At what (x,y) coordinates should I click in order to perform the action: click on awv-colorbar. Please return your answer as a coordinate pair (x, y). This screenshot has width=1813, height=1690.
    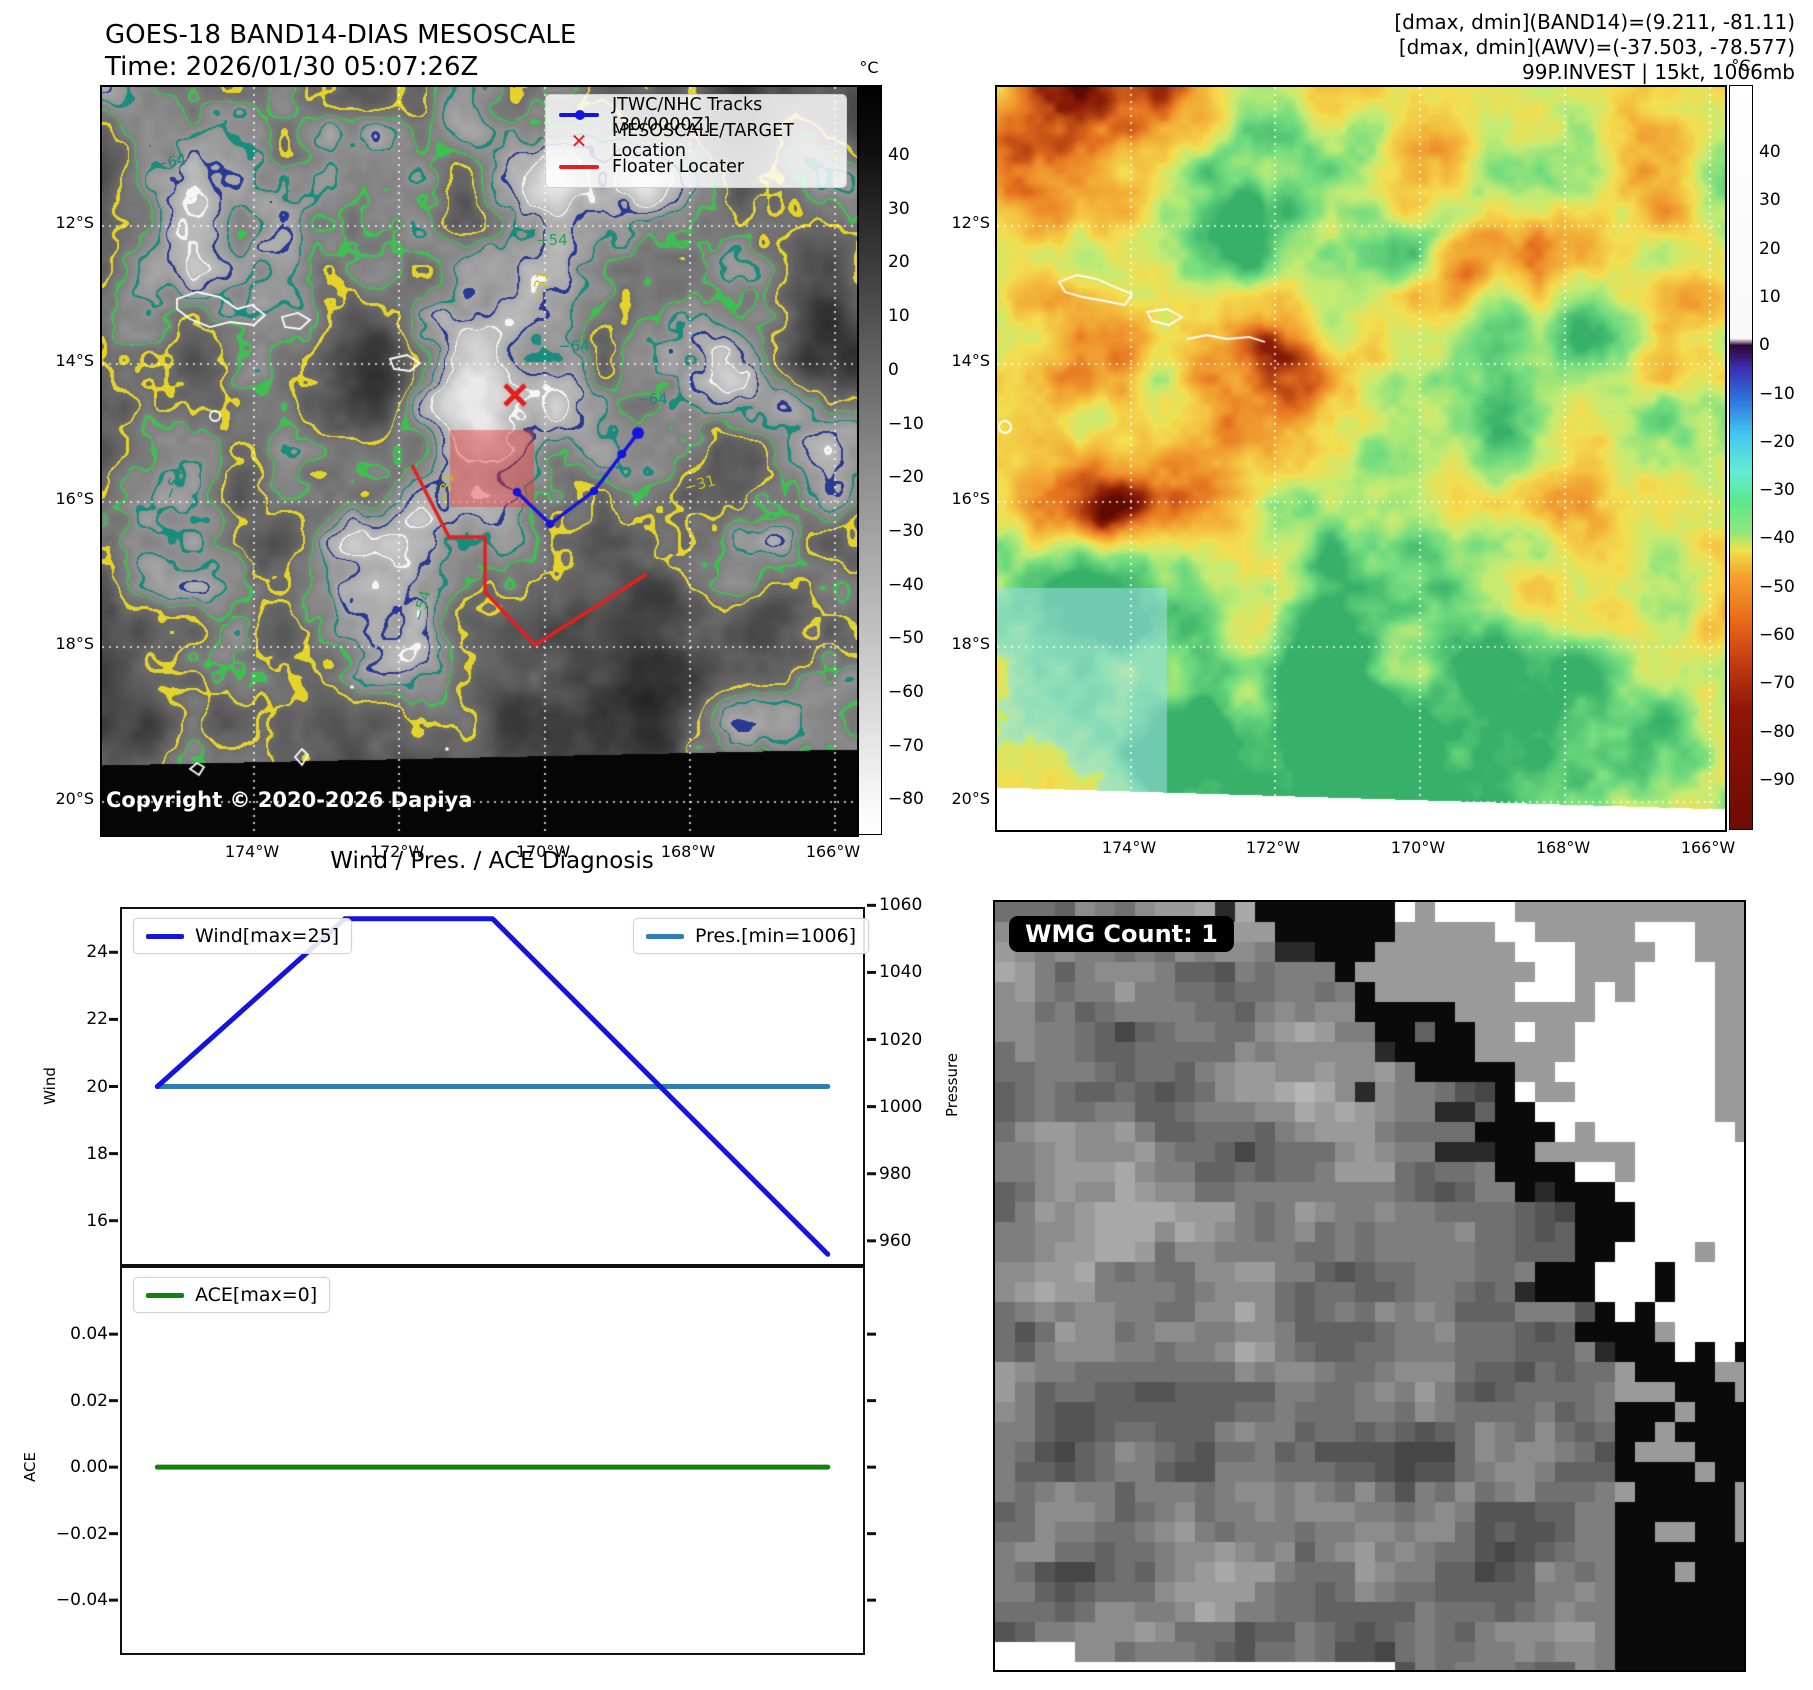
    Looking at the image, I should click on (1741, 457).